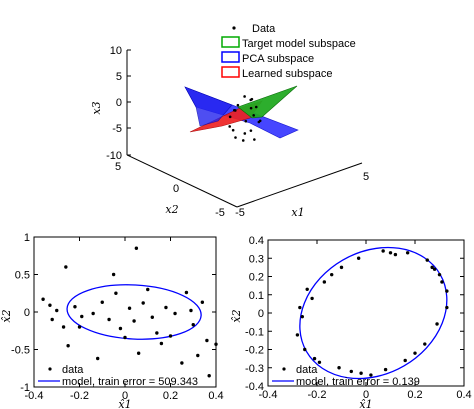 Image resolution: width=474 pixels, height=409 pixels. Describe the element at coordinates (463, 395) in the screenshot. I see `x-tick-label: 0.4` at that location.